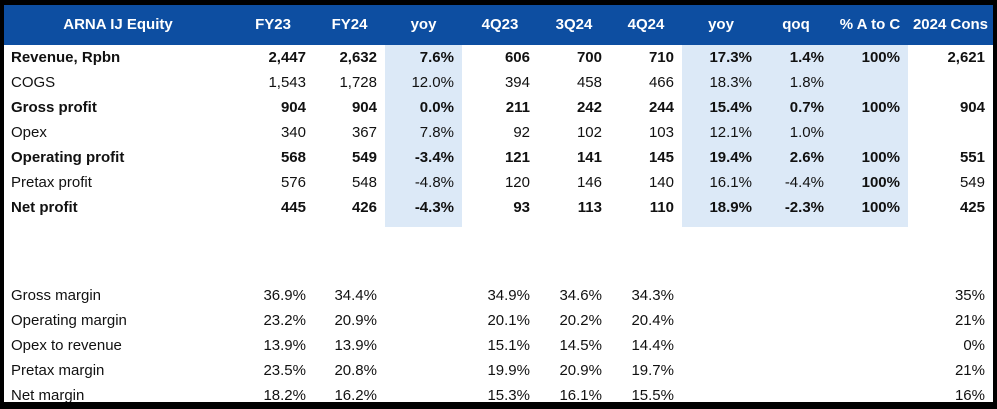 This screenshot has width=997, height=409. I want to click on row-label: Gross profit, so click(54, 107).